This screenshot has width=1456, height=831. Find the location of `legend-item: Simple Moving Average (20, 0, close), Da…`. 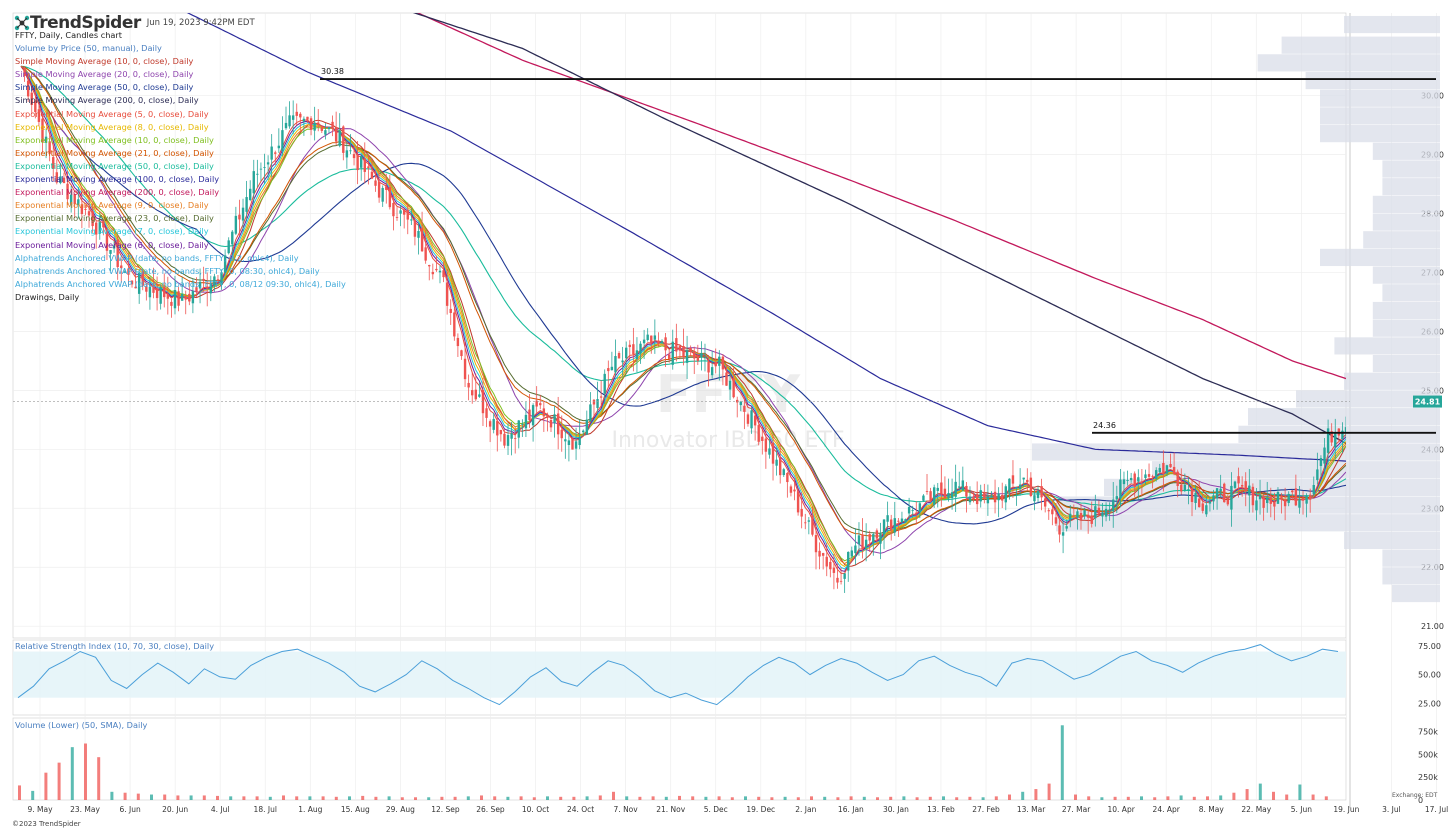

legend-item: Simple Moving Average (20, 0, close), Da… is located at coordinates (104, 74).